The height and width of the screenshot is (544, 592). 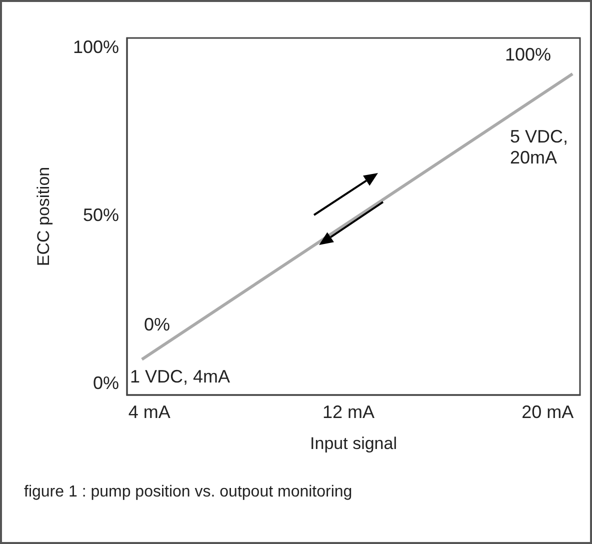 What do you see at coordinates (95, 47) in the screenshot?
I see `y-tick-label: 100%` at bounding box center [95, 47].